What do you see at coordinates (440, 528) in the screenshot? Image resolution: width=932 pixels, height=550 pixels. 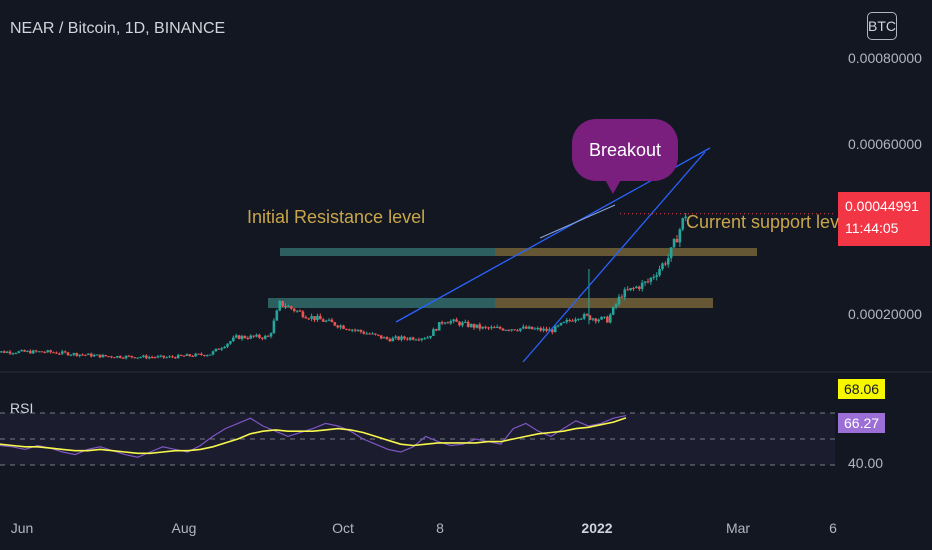 I see `time-tick-8: 8` at bounding box center [440, 528].